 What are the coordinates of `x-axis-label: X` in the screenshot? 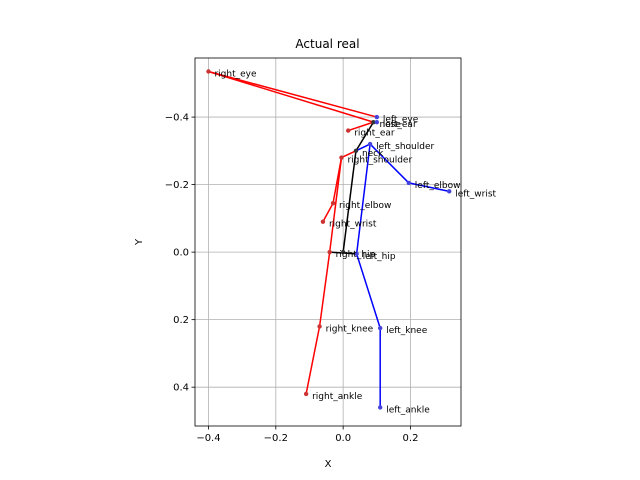 It's located at (328, 464).